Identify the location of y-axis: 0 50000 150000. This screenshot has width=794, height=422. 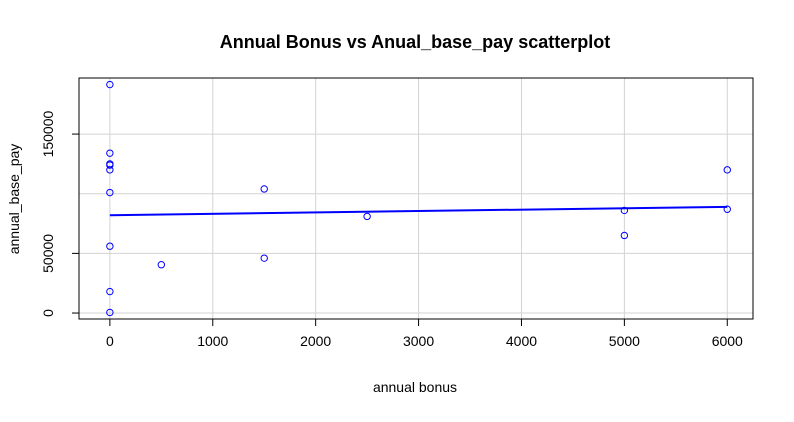
(60, 214).